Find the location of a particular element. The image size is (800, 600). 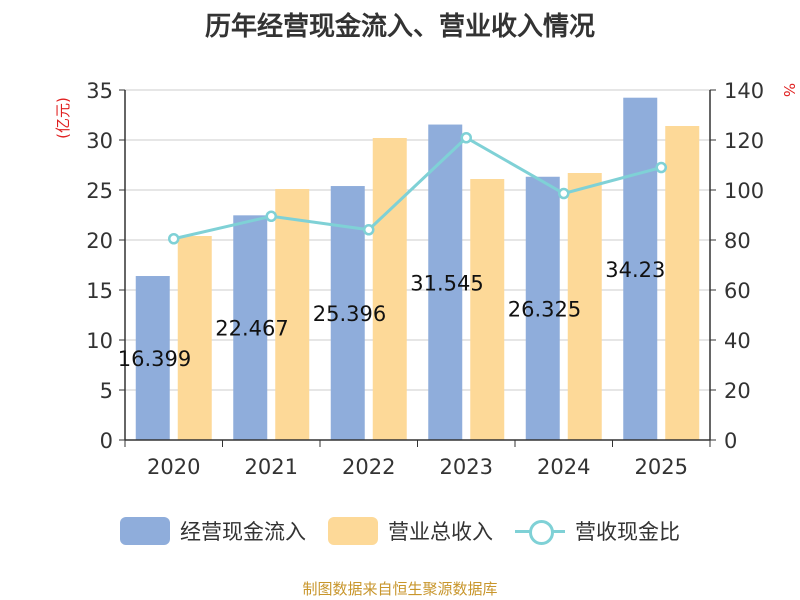

bar-revenue-2024 is located at coordinates (584, 306).